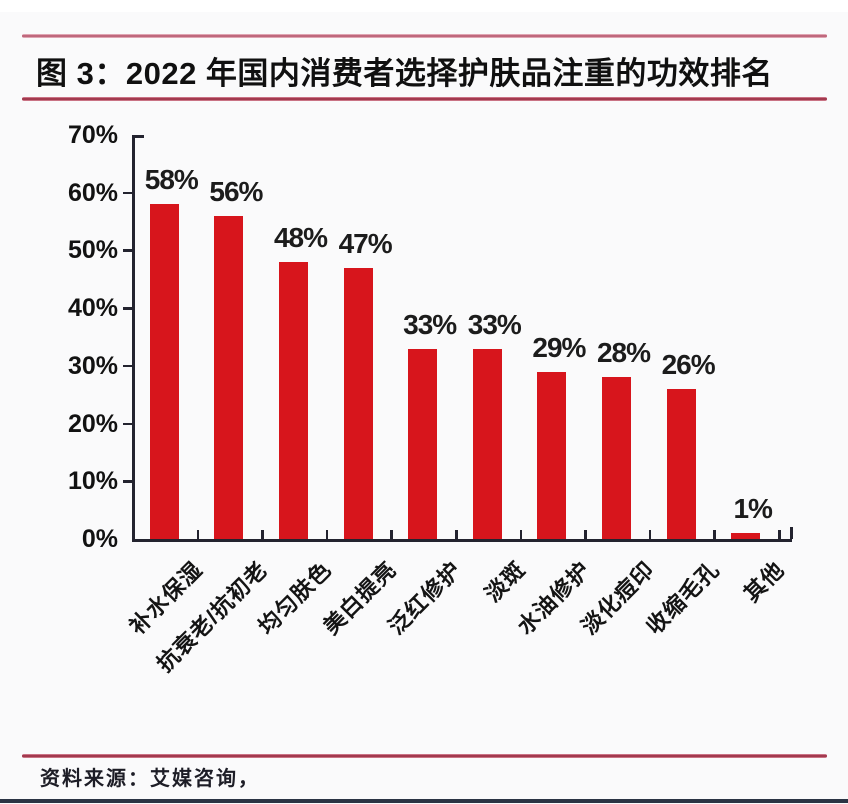 The width and height of the screenshot is (848, 804). What do you see at coordinates (404, 73) in the screenshot?
I see `figure-title: 图 3：2022 年国内消费者选择护肤品注重的功效排名` at bounding box center [404, 73].